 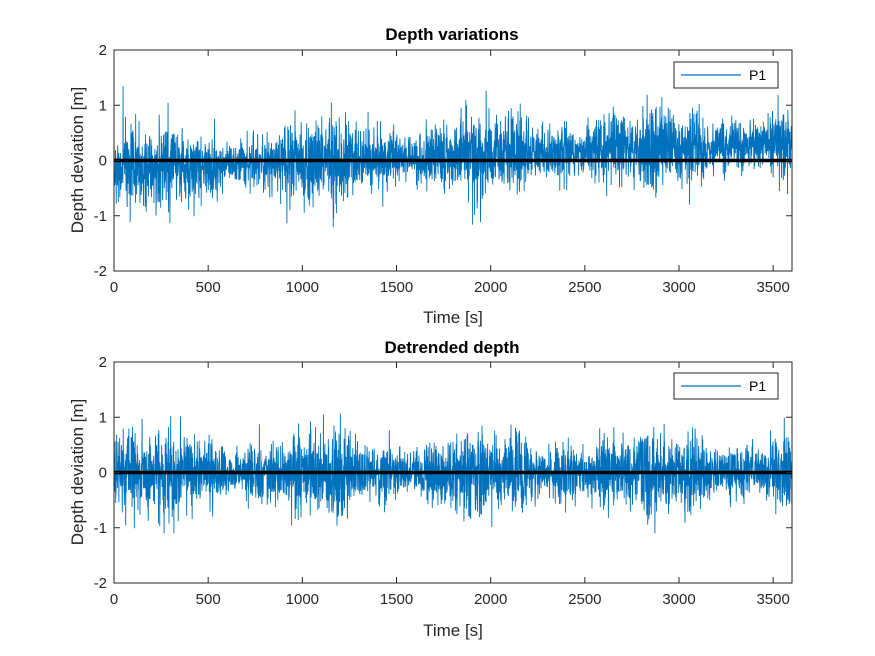 What do you see at coordinates (451, 34) in the screenshot?
I see `subplot-title: Depth variations` at bounding box center [451, 34].